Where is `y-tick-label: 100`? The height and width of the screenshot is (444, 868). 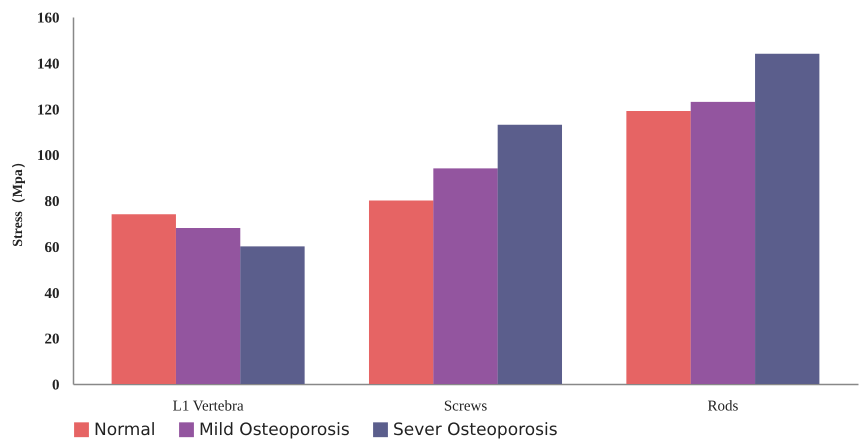
y-tick-label: 100 is located at coordinates (48, 156).